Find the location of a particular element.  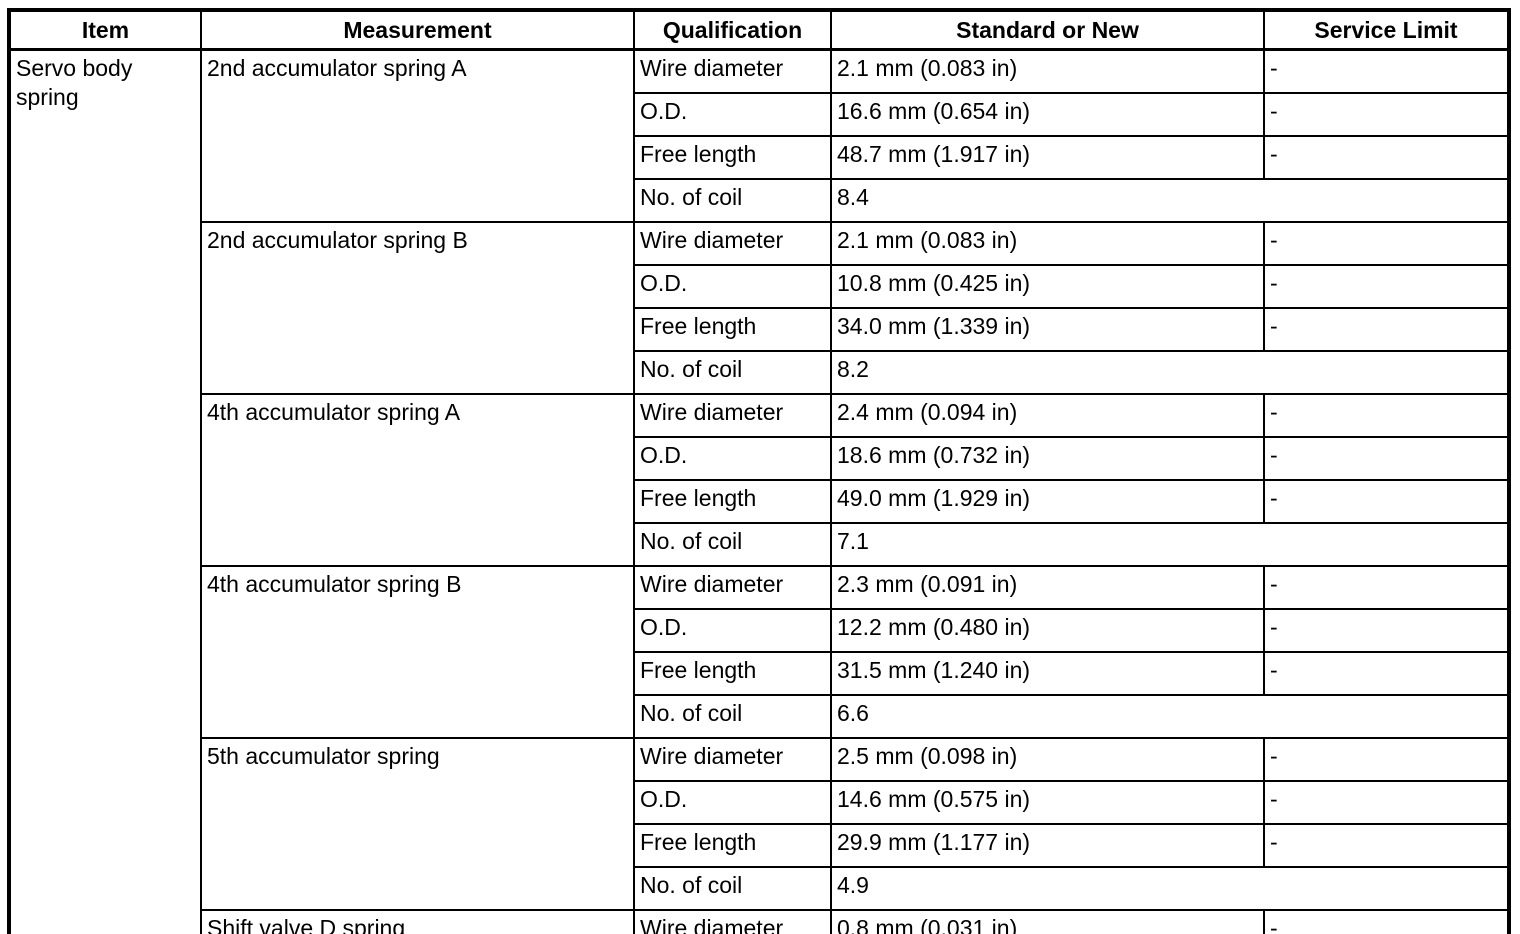

standard-cell: 16.6 mm (0.654 in) is located at coordinates (1047, 114).